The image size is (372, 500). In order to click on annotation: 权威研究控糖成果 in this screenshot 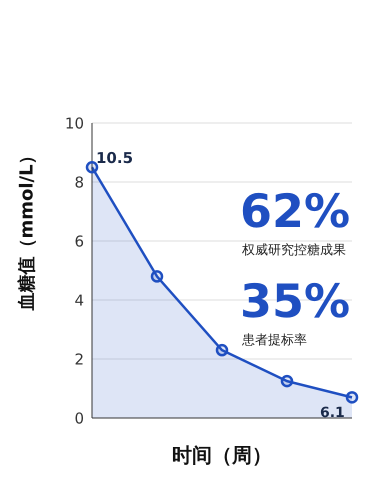, I will do `click(294, 250)`.